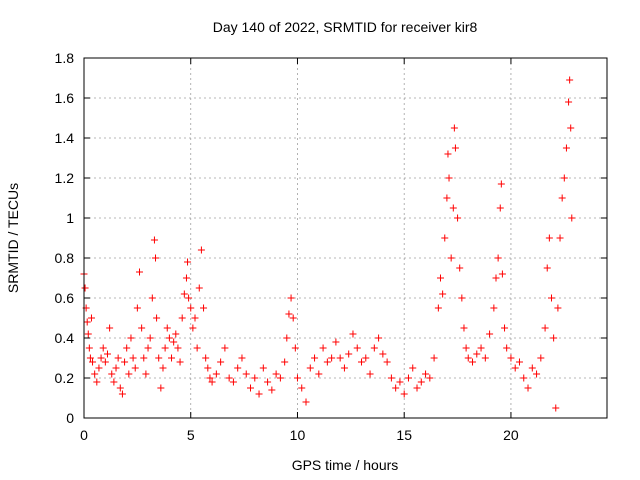 The width and height of the screenshot is (640, 480). I want to click on y-tick-label: 0.8, so click(65, 258).